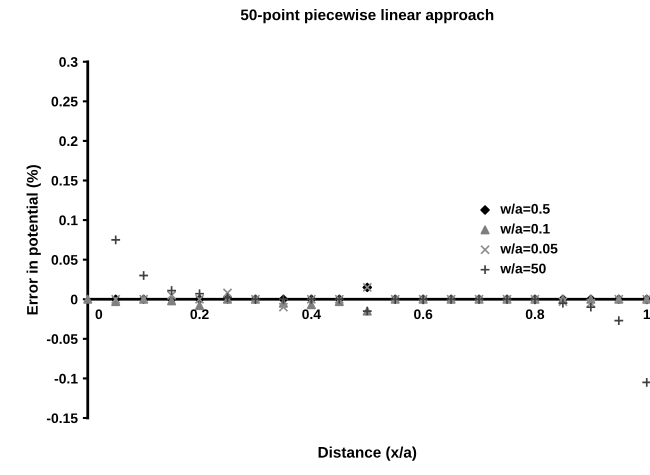 The image size is (650, 475). What do you see at coordinates (33, 239) in the screenshot?
I see `y-axis-title: Error in potential (%)` at bounding box center [33, 239].